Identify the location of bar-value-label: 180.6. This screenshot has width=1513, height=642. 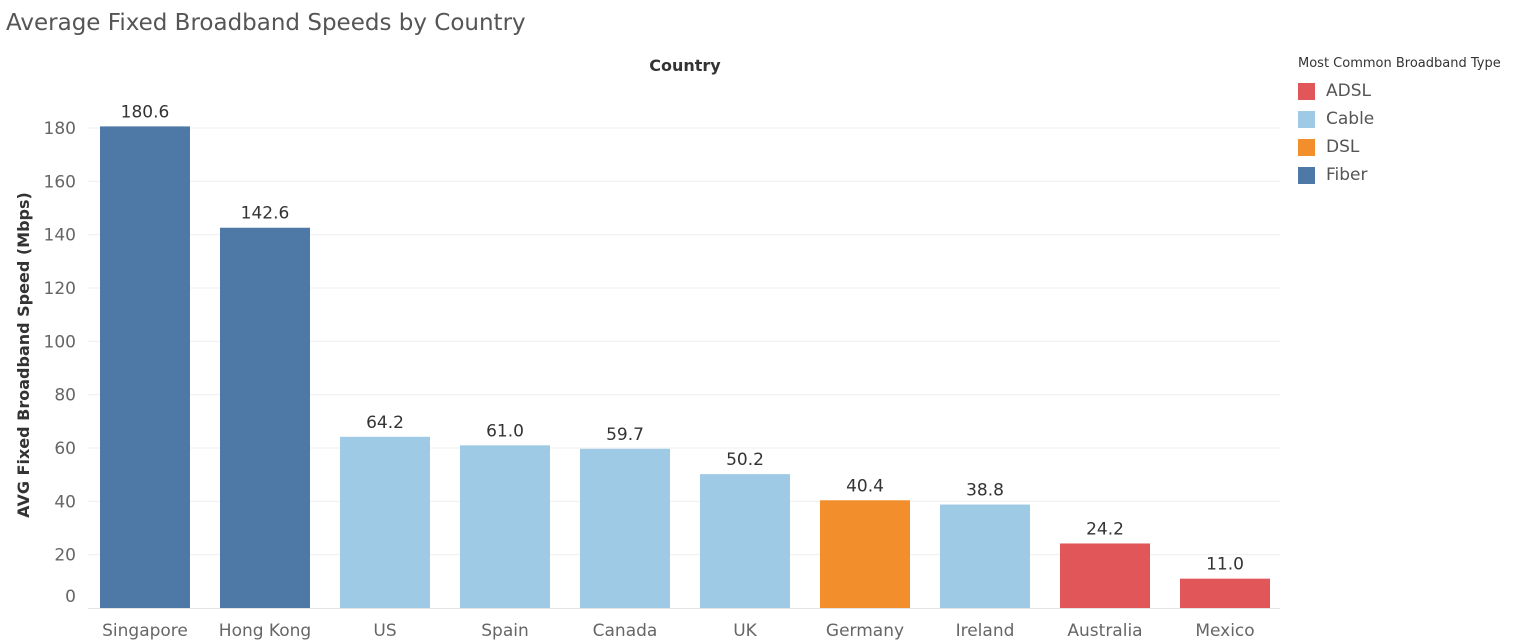
(145, 112).